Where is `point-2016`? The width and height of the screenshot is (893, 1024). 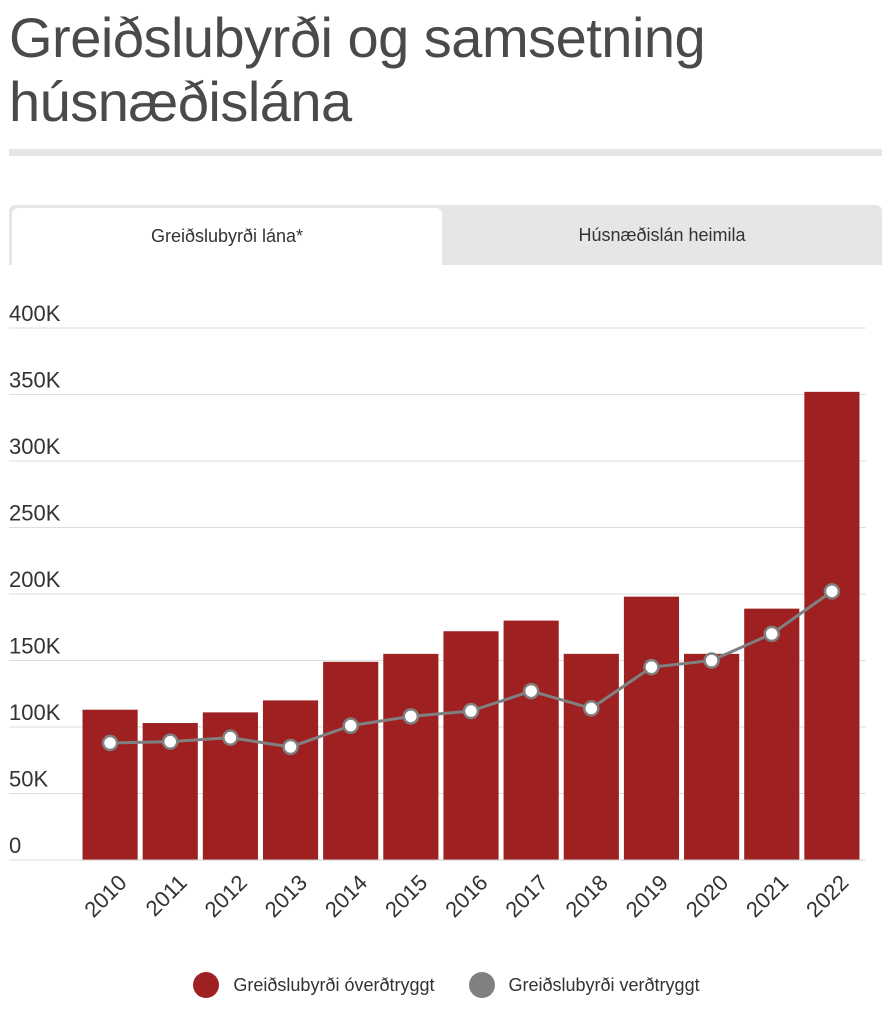 point-2016 is located at coordinates (471, 711).